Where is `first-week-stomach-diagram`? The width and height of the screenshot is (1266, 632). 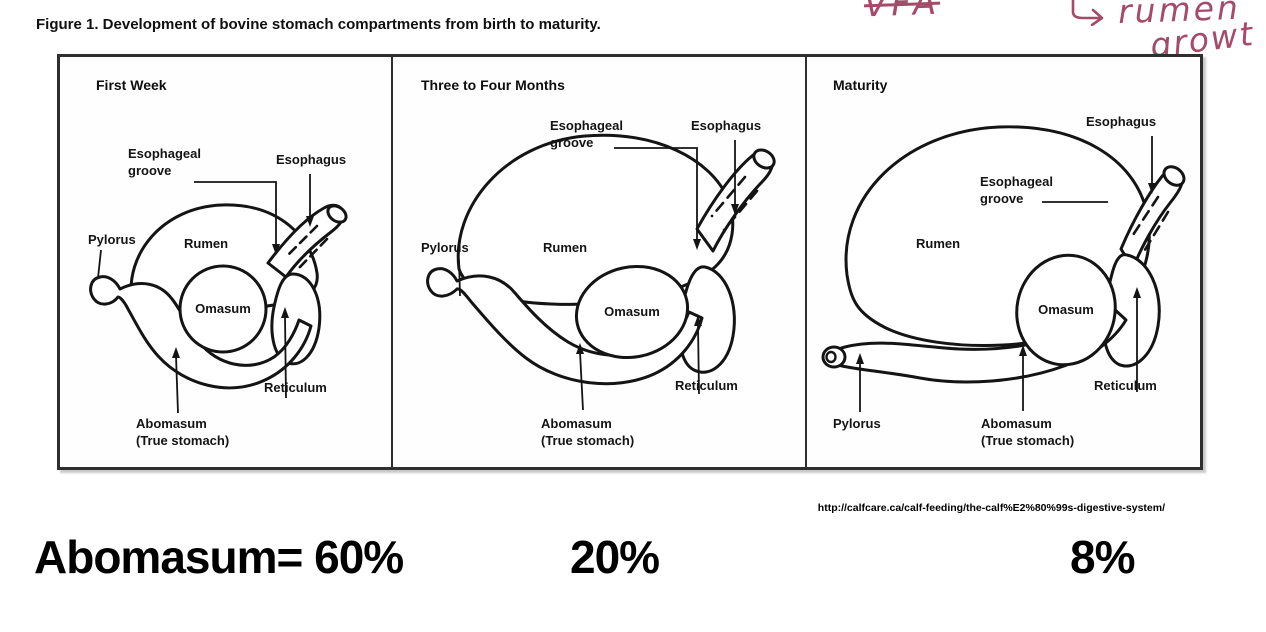
first-week-stomach-diagram is located at coordinates (218, 294).